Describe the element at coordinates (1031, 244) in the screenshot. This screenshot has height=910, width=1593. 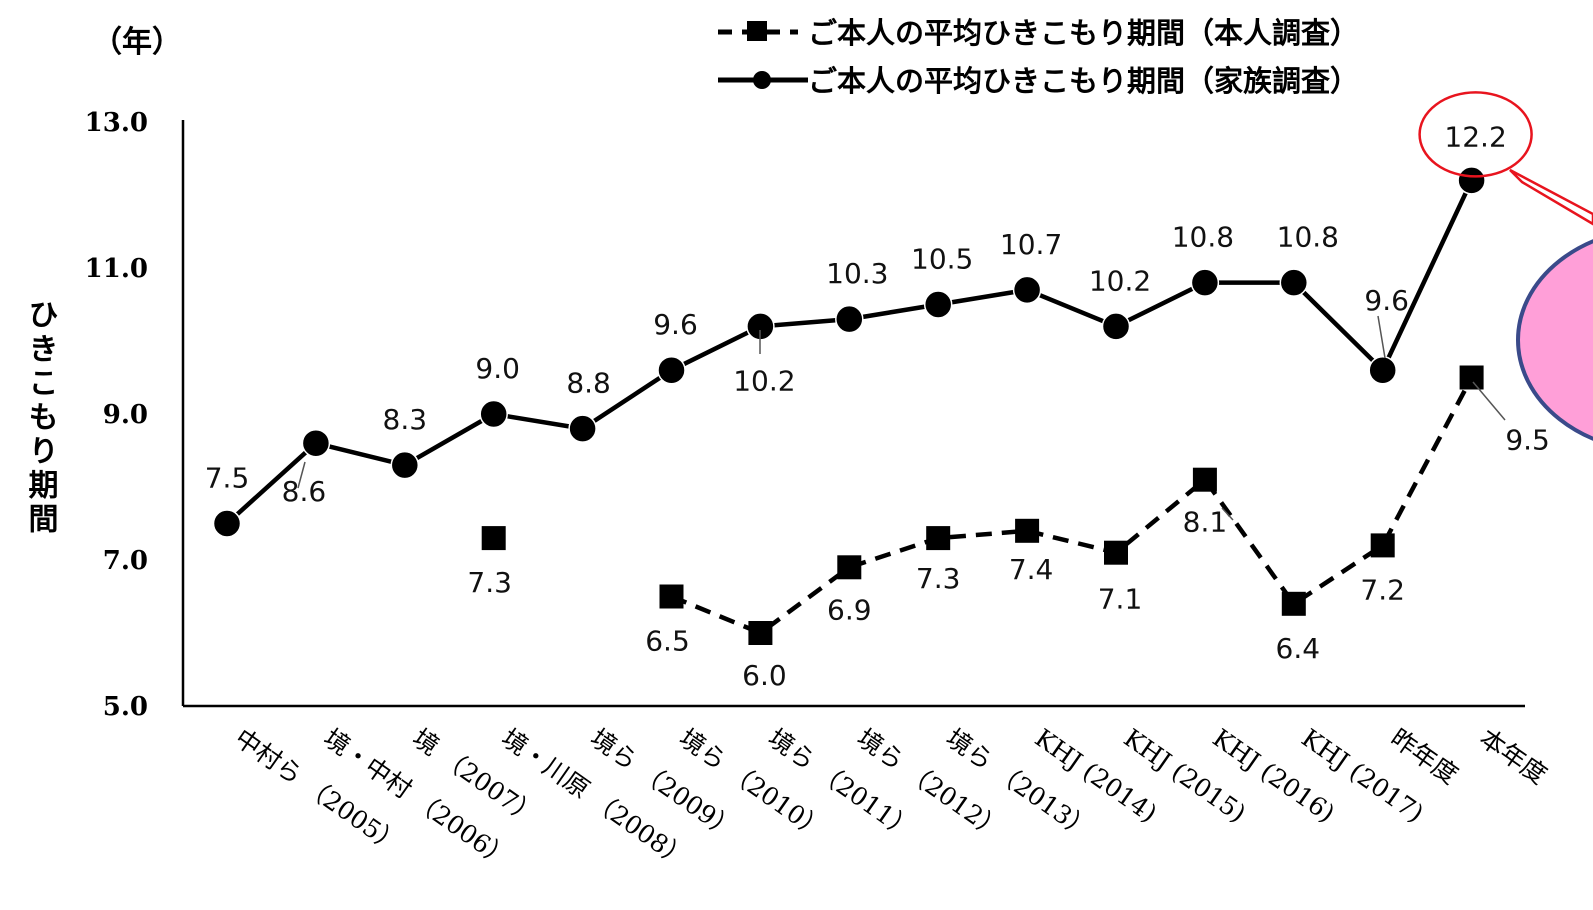
I see `data-label: 10.7` at that location.